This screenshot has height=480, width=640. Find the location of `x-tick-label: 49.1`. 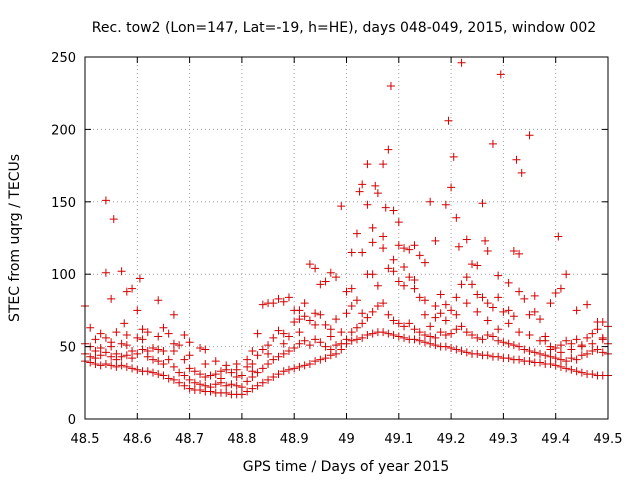

x-tick-label: 49.1 is located at coordinates (398, 439).